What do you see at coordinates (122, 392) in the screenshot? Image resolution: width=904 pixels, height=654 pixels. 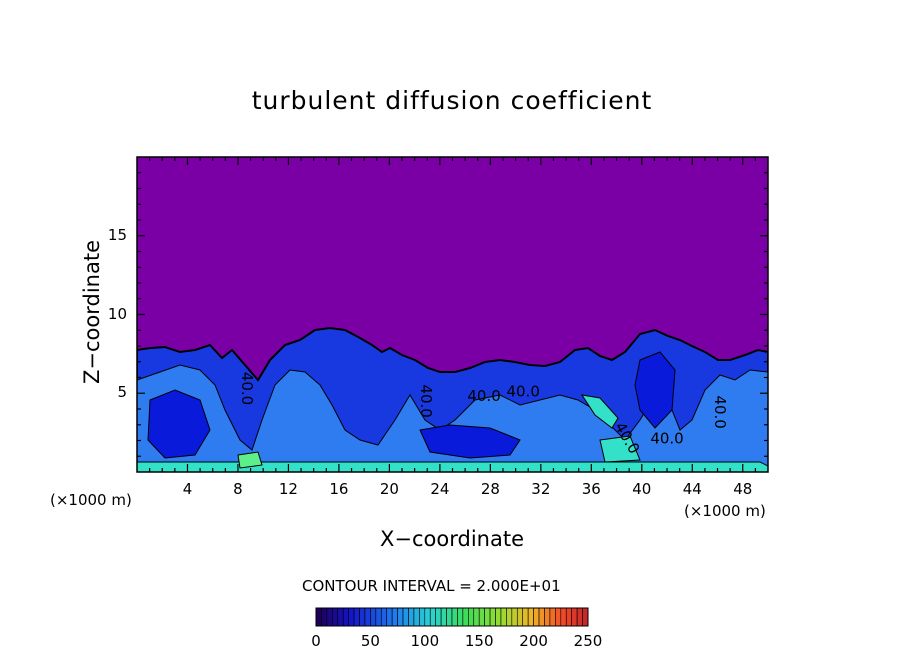 I see `y-tick-label: 5` at bounding box center [122, 392].